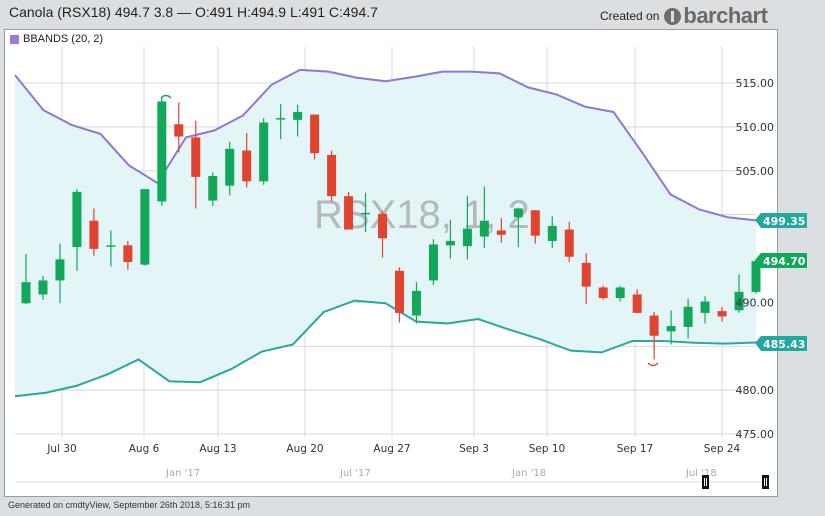  Describe the element at coordinates (392, 478) in the screenshot. I see `navigator: Jan '17 Jul '17 Jan '18 Jul '18` at that location.